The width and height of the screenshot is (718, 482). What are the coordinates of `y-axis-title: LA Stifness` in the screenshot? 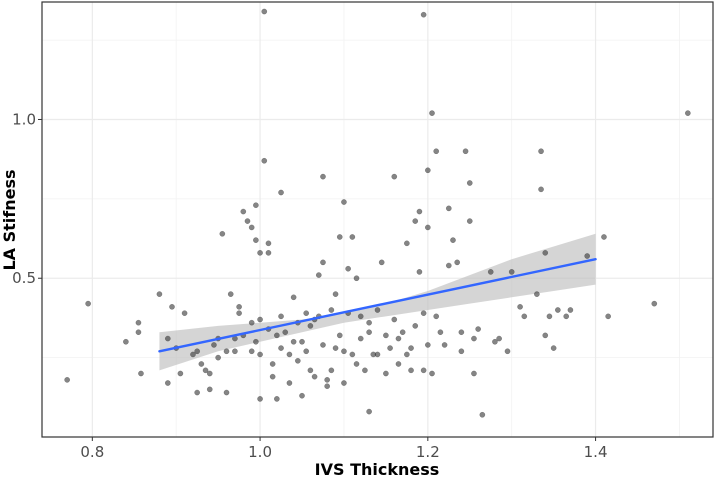 It's located at (9, 219).